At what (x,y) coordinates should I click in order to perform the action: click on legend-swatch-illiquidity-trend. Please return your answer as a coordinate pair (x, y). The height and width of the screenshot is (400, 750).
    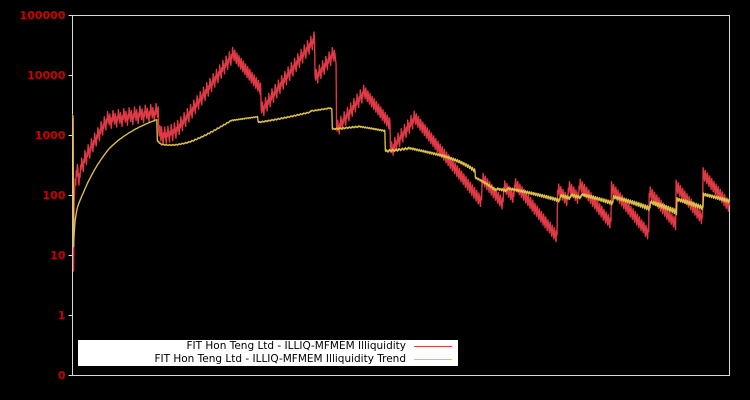
    Looking at the image, I should click on (433, 359).